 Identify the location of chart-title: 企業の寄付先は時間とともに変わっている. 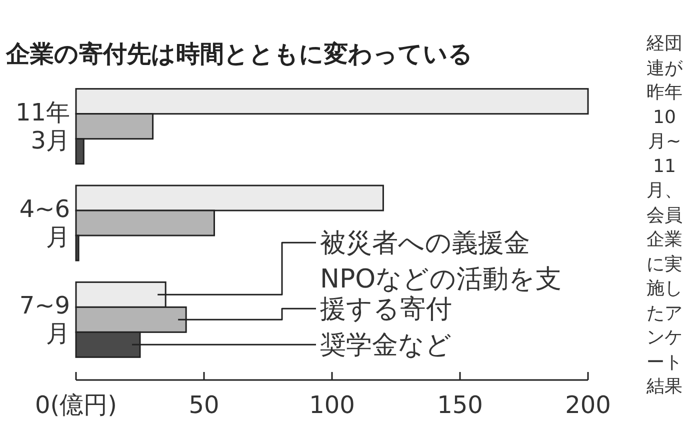
(239, 54).